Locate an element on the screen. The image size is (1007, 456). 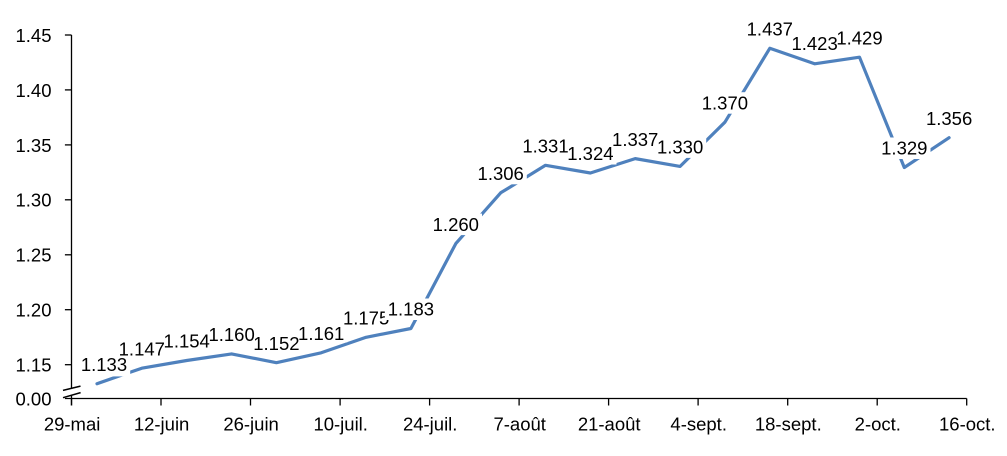
svg-text: 1.183 is located at coordinates (411, 309).